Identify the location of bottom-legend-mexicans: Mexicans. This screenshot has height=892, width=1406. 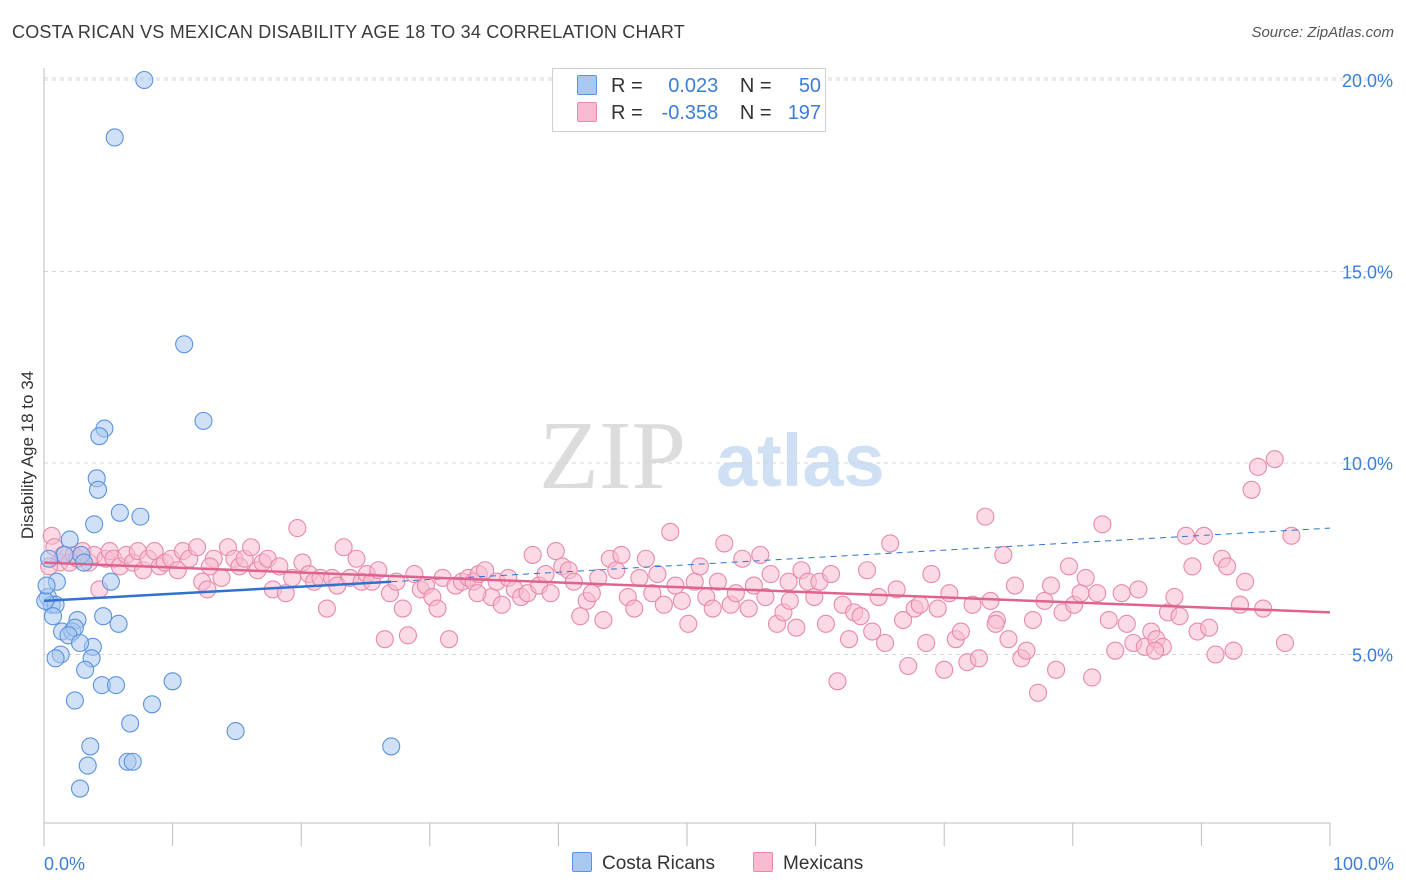
(808, 863).